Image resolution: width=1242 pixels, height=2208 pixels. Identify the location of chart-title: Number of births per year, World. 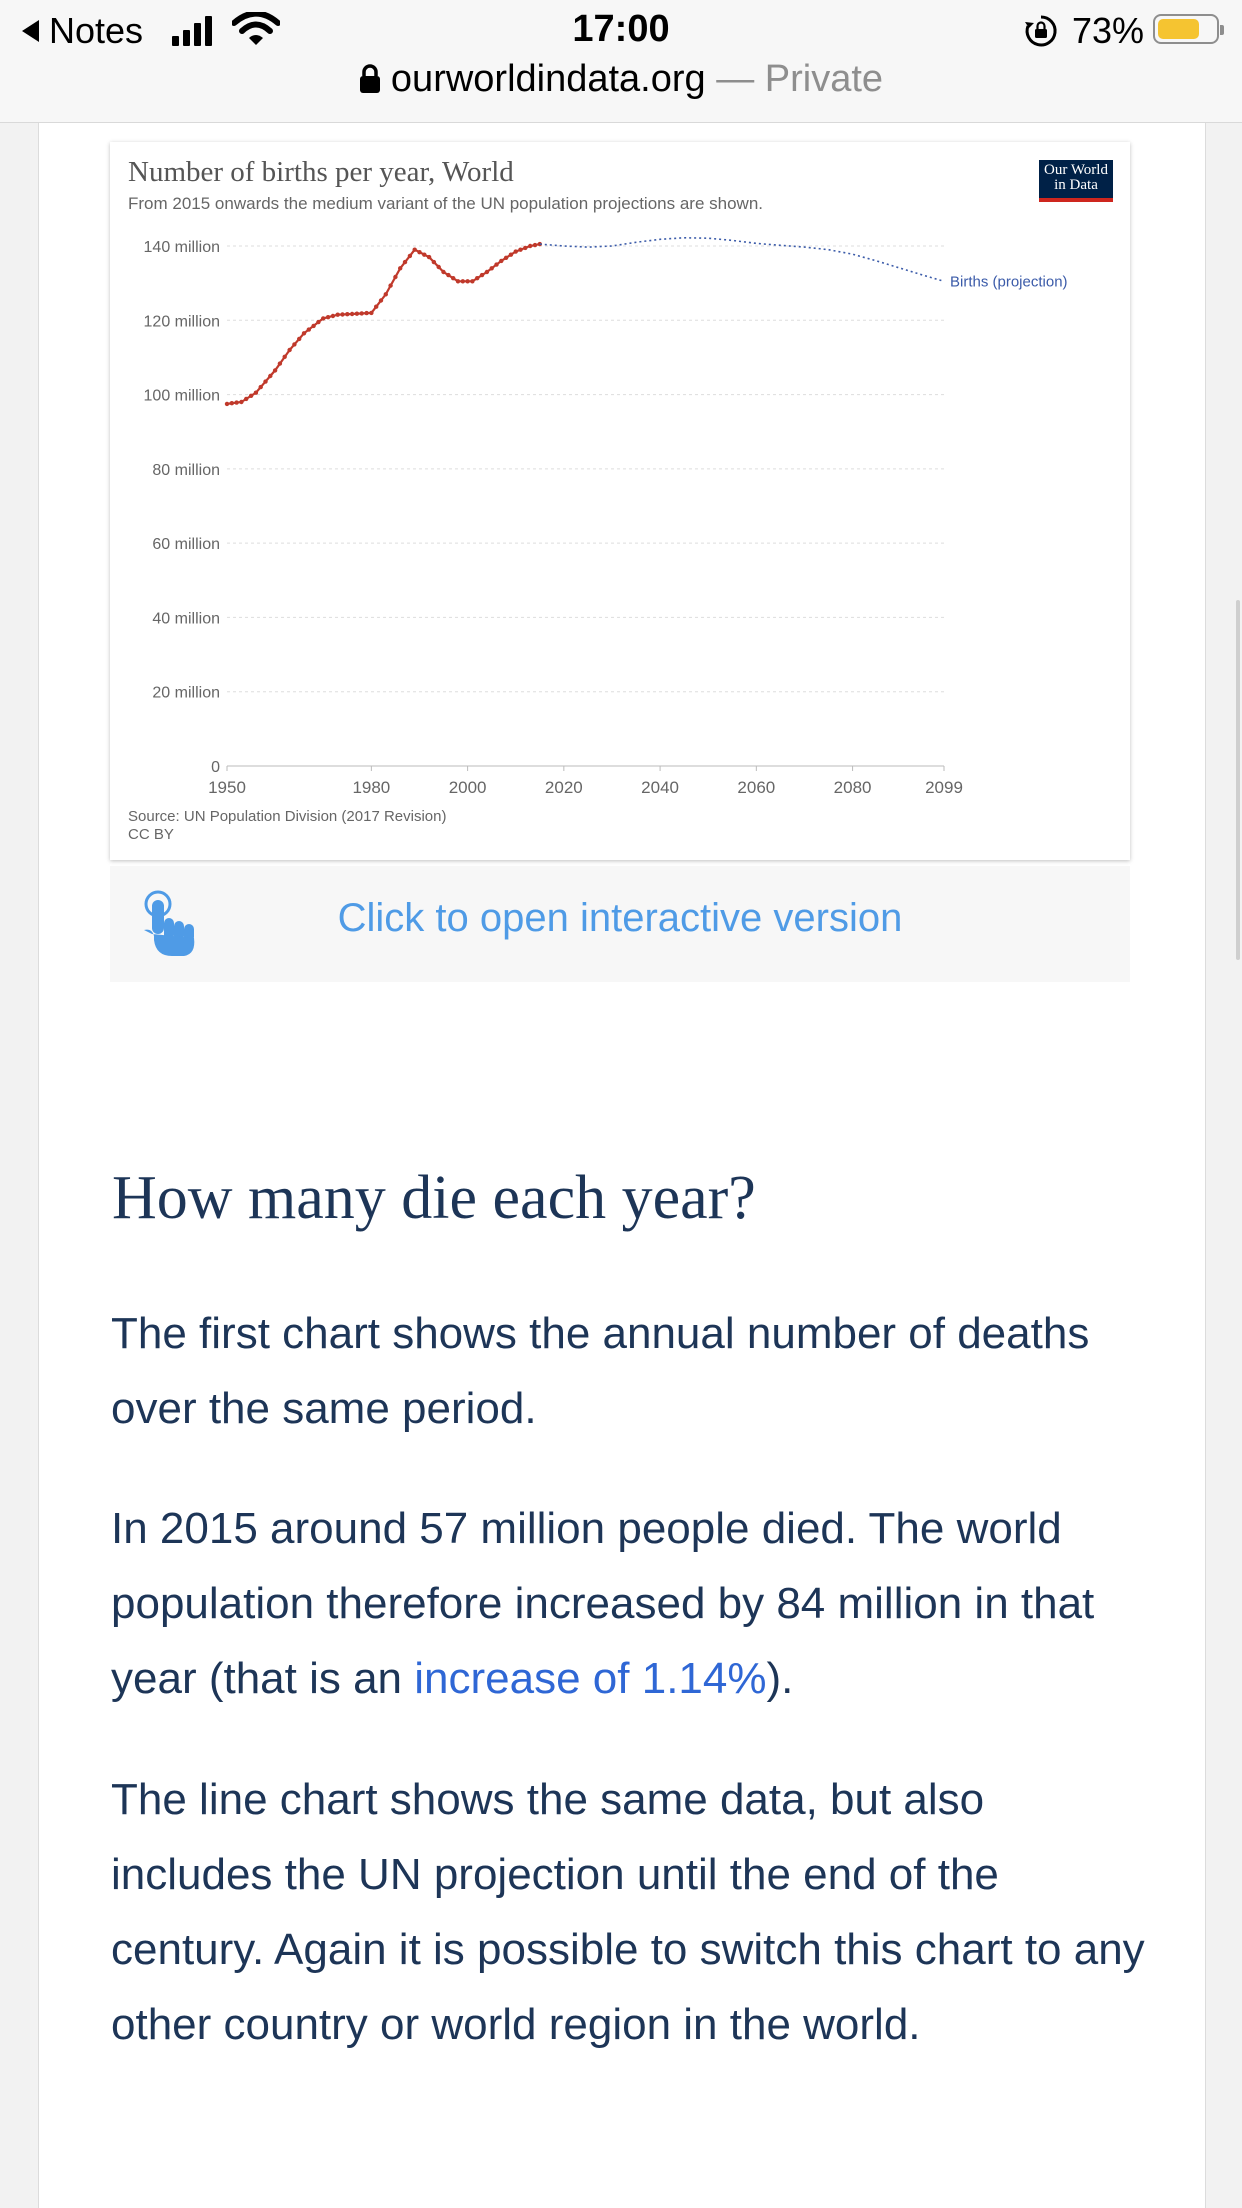
(321, 172).